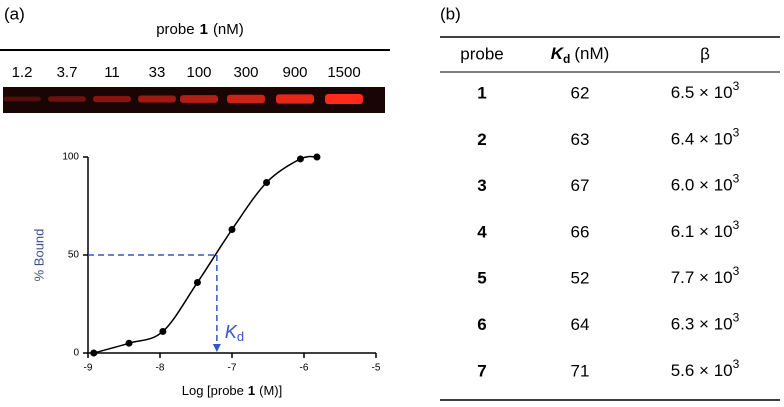  I want to click on table-cell: 6.0 × 10³, so click(705, 183).